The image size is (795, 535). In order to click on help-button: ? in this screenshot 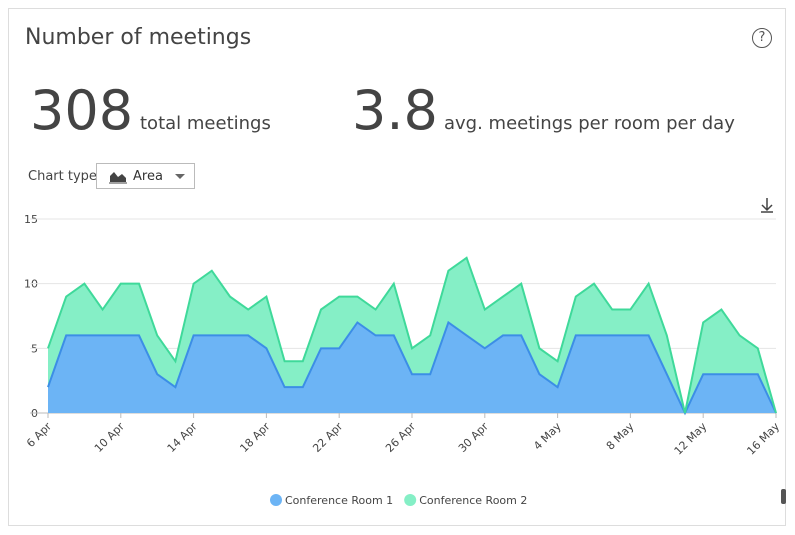, I will do `click(762, 38)`.